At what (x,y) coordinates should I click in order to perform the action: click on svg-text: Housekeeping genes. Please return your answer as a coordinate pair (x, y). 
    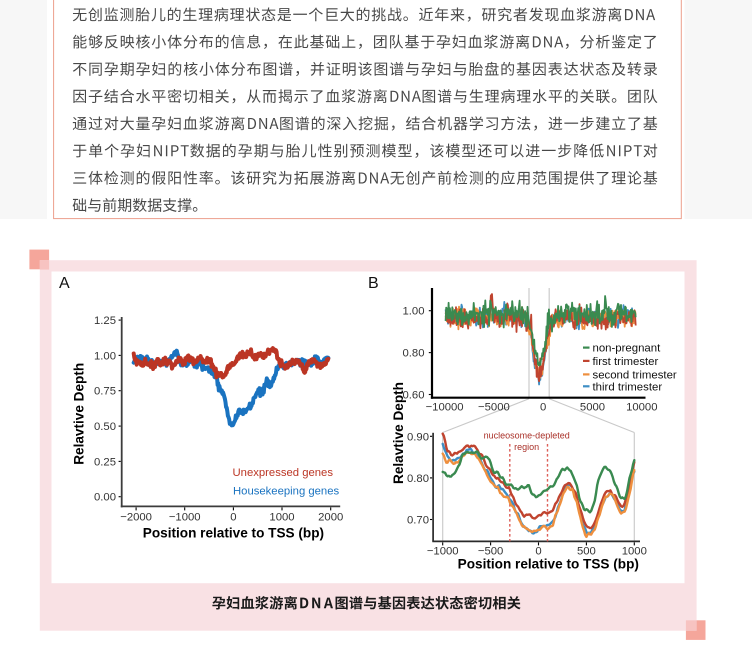
    Looking at the image, I should click on (286, 492).